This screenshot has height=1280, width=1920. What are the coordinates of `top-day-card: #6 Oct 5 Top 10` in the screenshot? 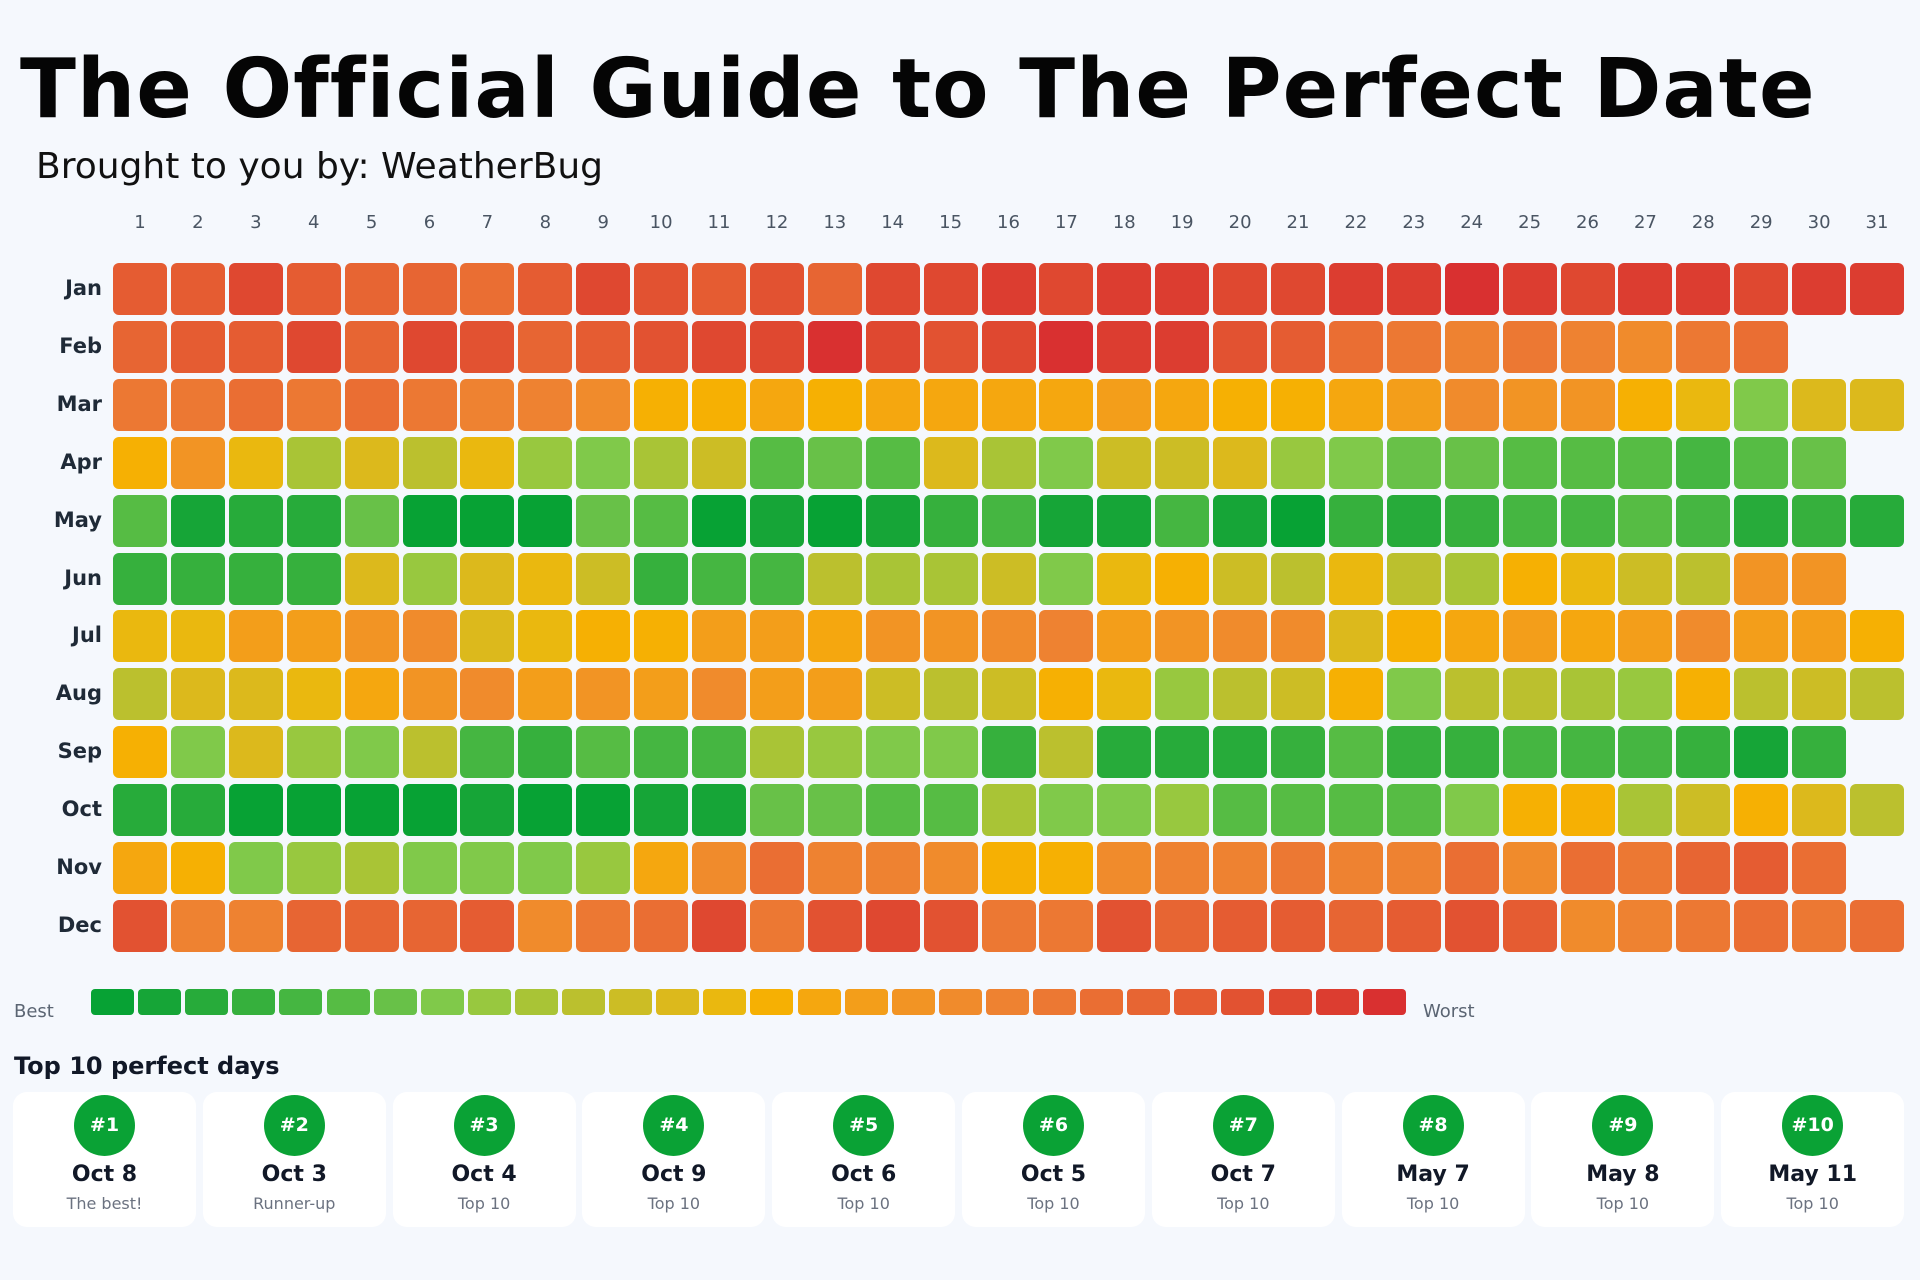 It's located at (1053, 1159).